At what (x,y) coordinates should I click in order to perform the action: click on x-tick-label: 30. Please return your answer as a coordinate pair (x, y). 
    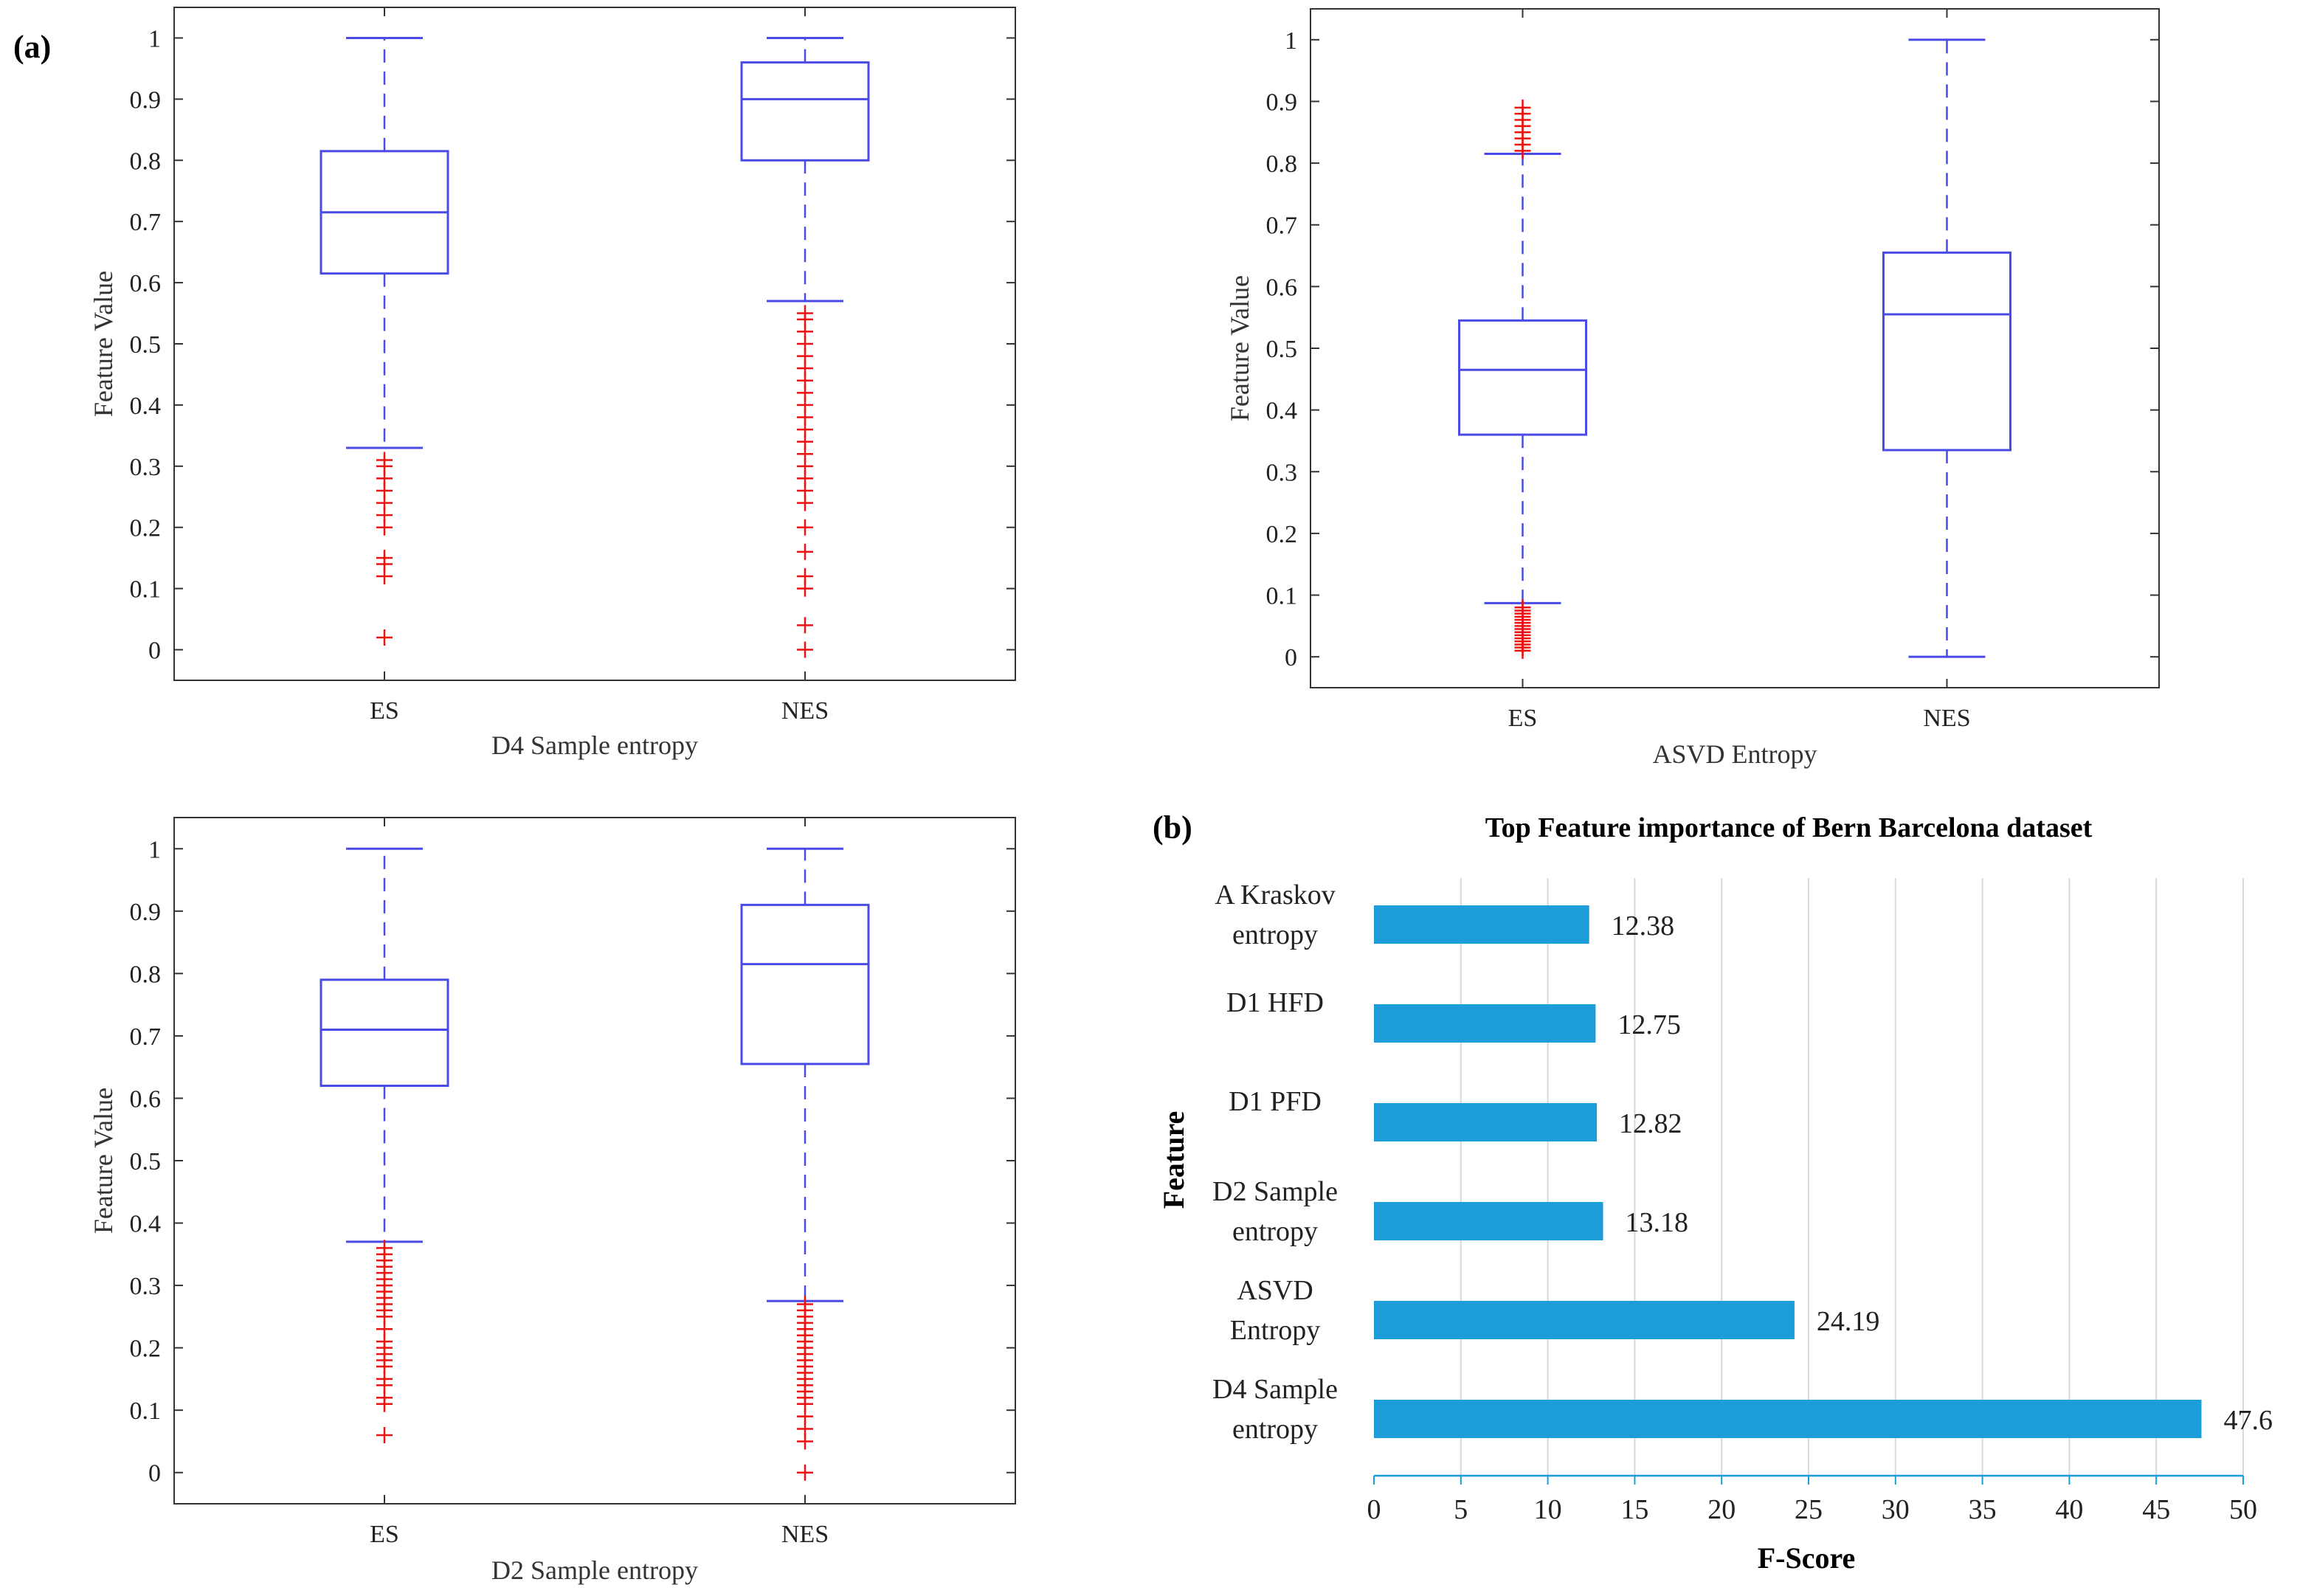
    Looking at the image, I should click on (1896, 1510).